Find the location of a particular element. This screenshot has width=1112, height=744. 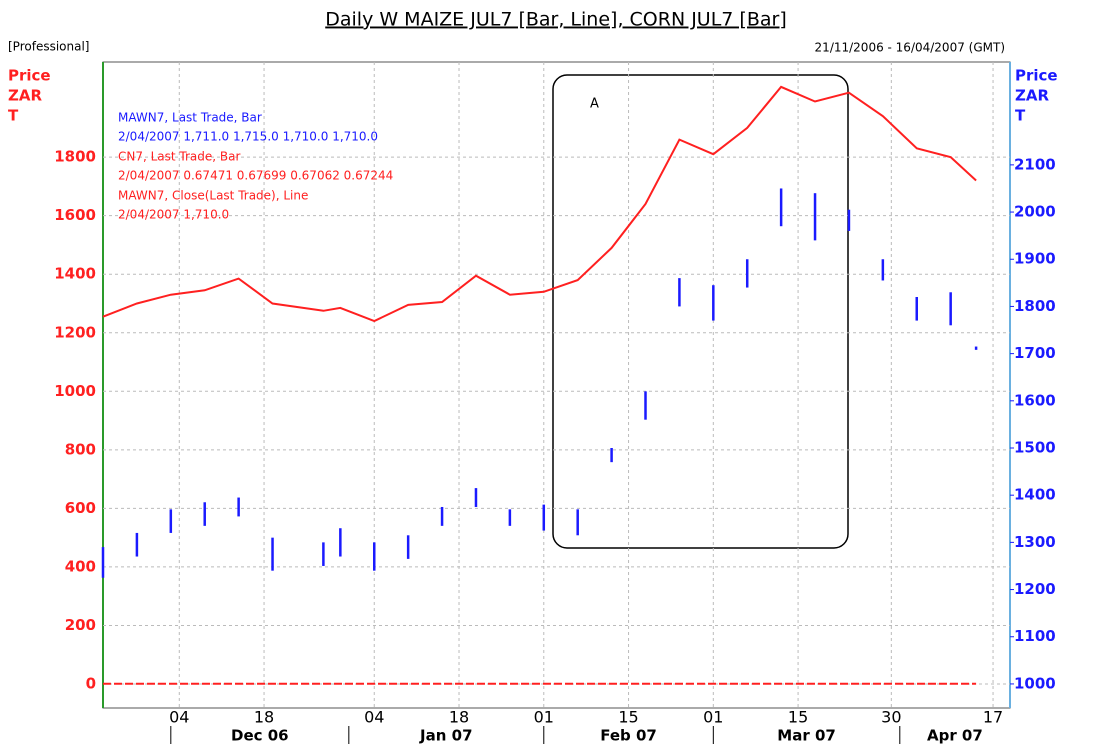

x-tick-label: 30 is located at coordinates (891, 717).